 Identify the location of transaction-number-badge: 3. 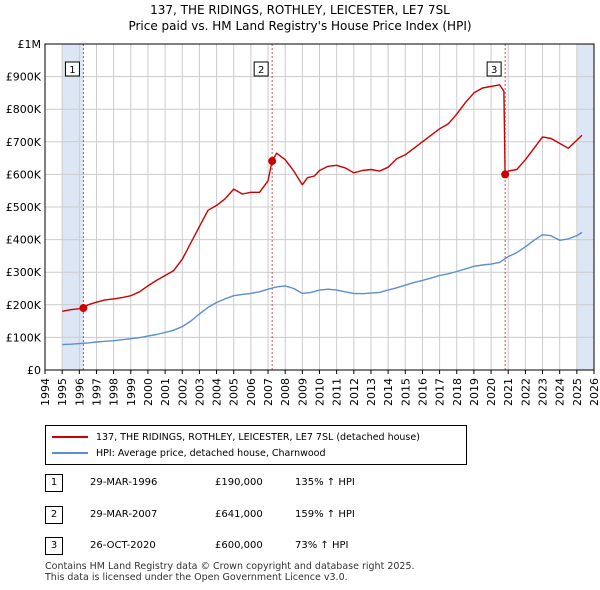
(54, 546).